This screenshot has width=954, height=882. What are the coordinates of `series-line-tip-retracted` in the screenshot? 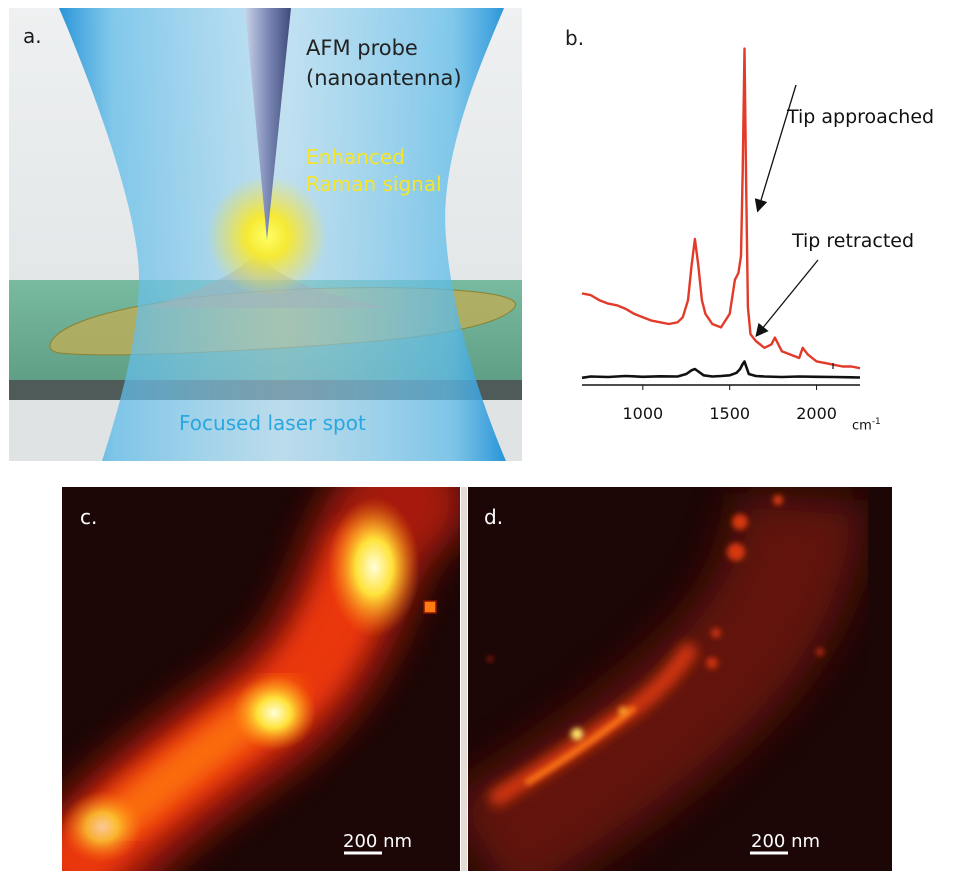 It's located at (721, 370).